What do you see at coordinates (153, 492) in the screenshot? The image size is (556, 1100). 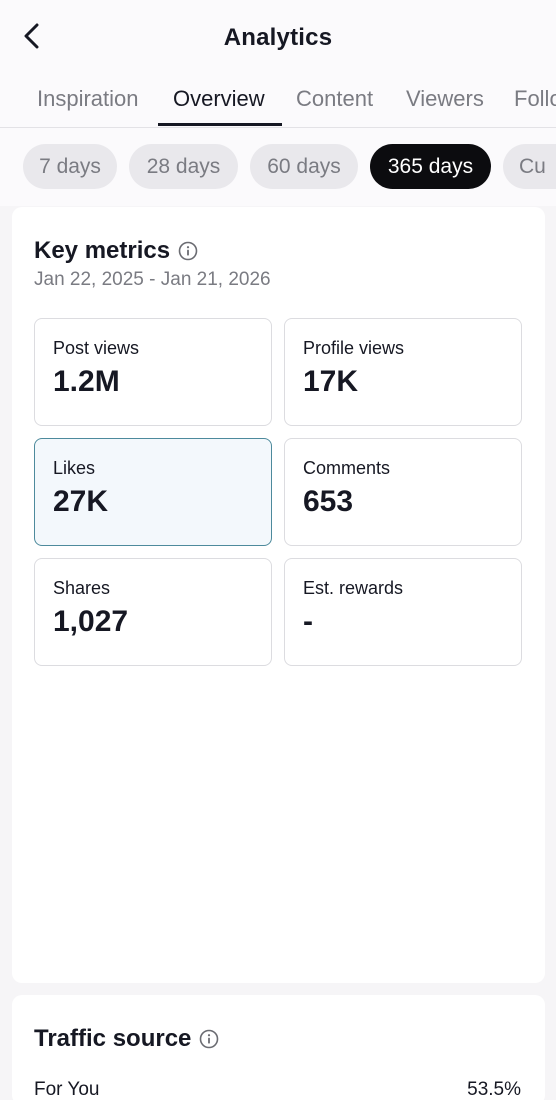 I see `metric-likes: Likes 27K` at bounding box center [153, 492].